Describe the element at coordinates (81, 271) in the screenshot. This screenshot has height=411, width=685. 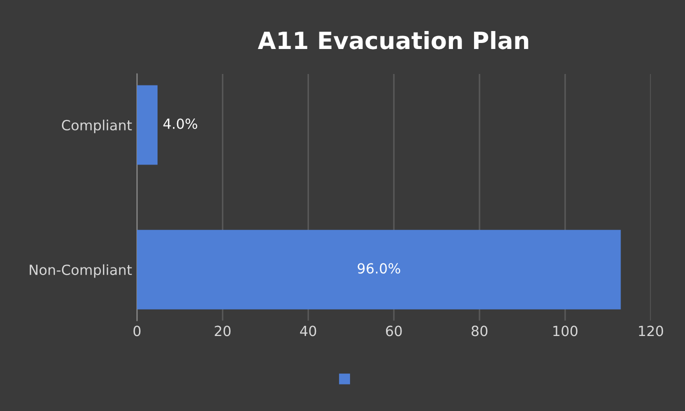
I see `y-tick-label: Non-Compliant` at that location.